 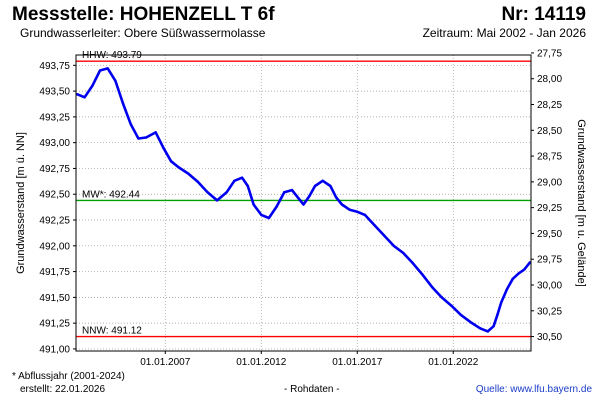 What do you see at coordinates (549, 337) in the screenshot?
I see `y2-tick-label: 30,50` at bounding box center [549, 337].